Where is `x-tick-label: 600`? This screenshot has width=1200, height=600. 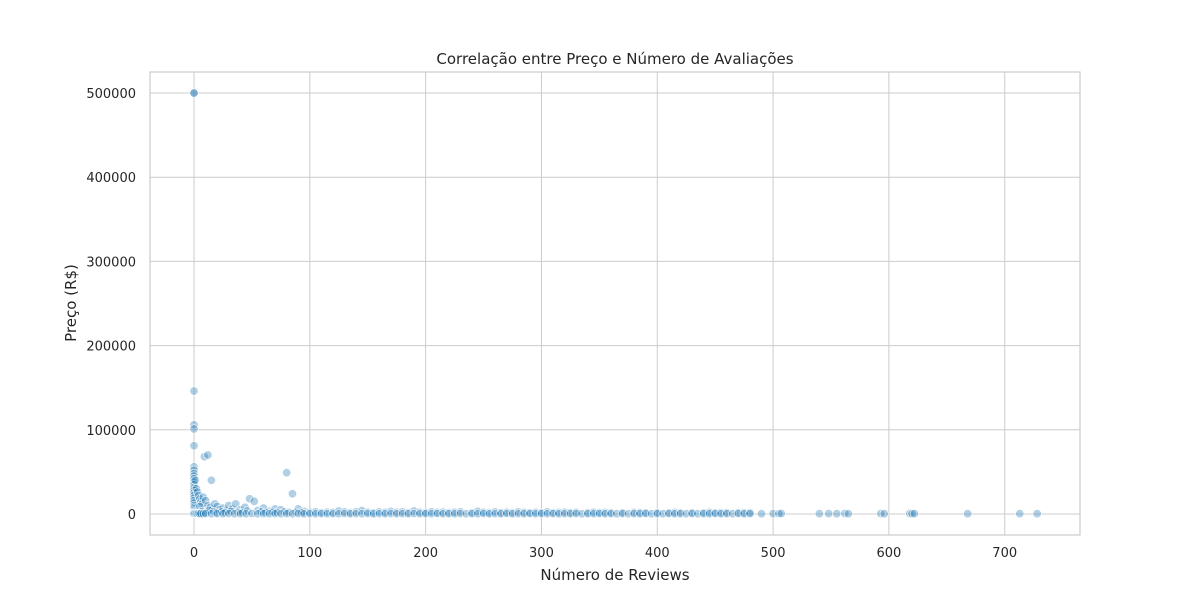
x-tick-label: 600 is located at coordinates (888, 553).